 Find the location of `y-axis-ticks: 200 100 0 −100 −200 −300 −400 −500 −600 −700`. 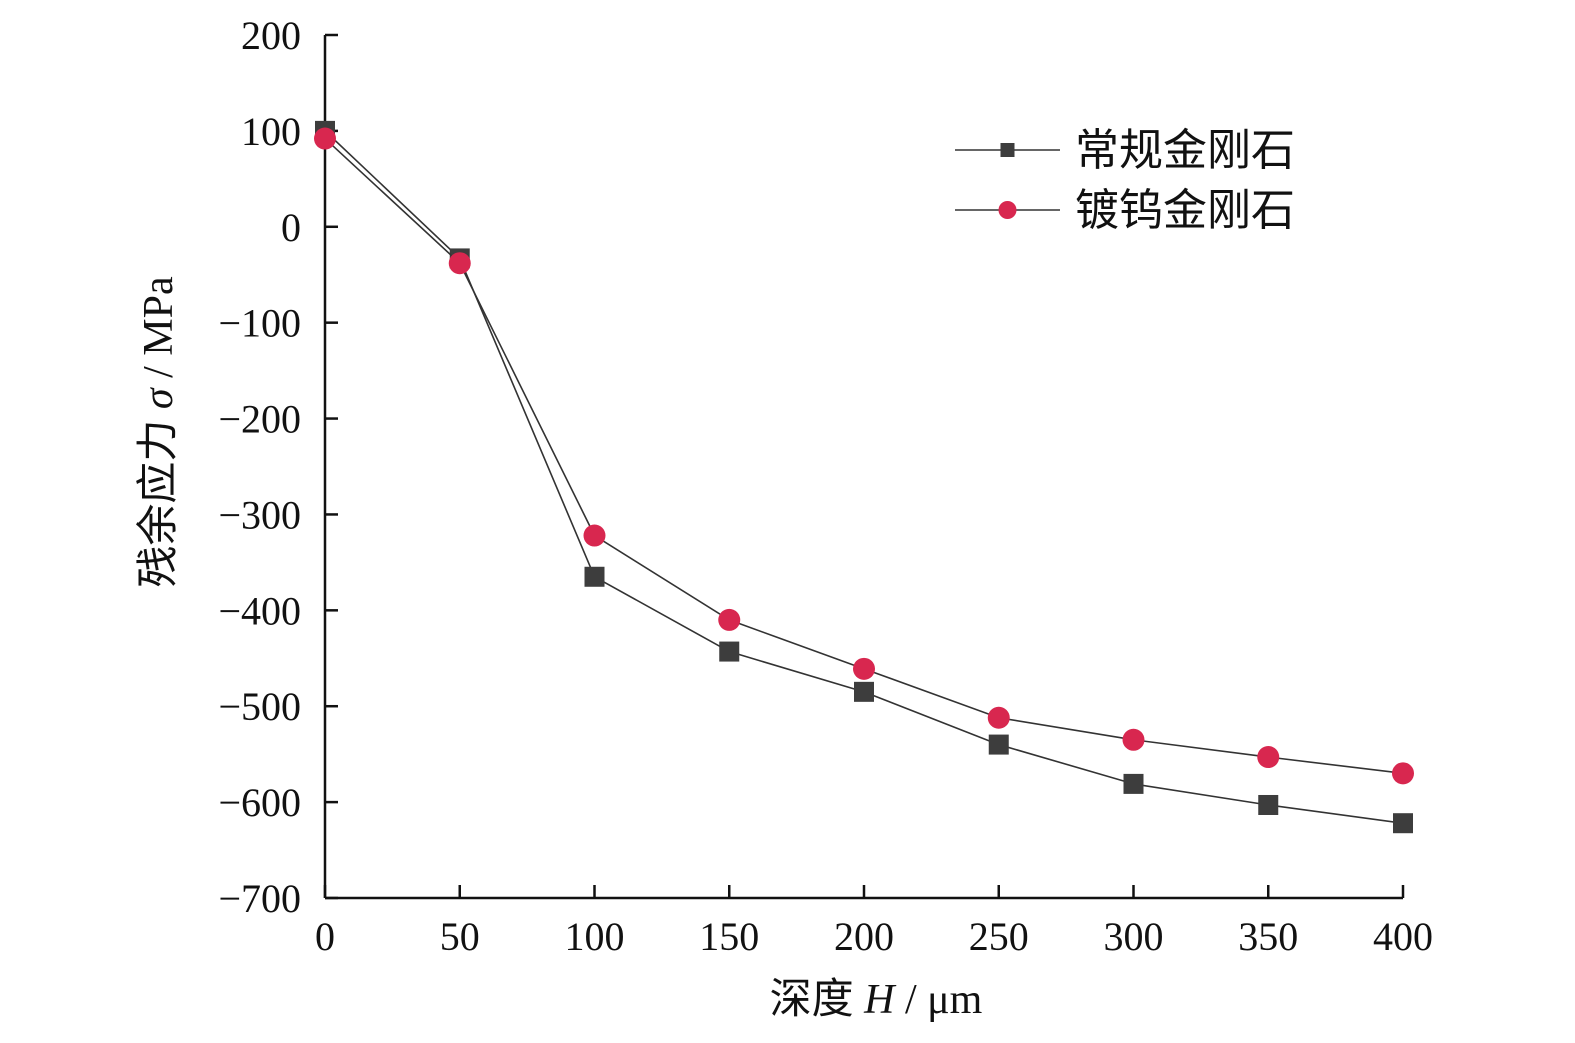

y-axis-ticks: 200 100 0 −100 −200 −300 −400 −500 −600 −700 is located at coordinates (278, 467).